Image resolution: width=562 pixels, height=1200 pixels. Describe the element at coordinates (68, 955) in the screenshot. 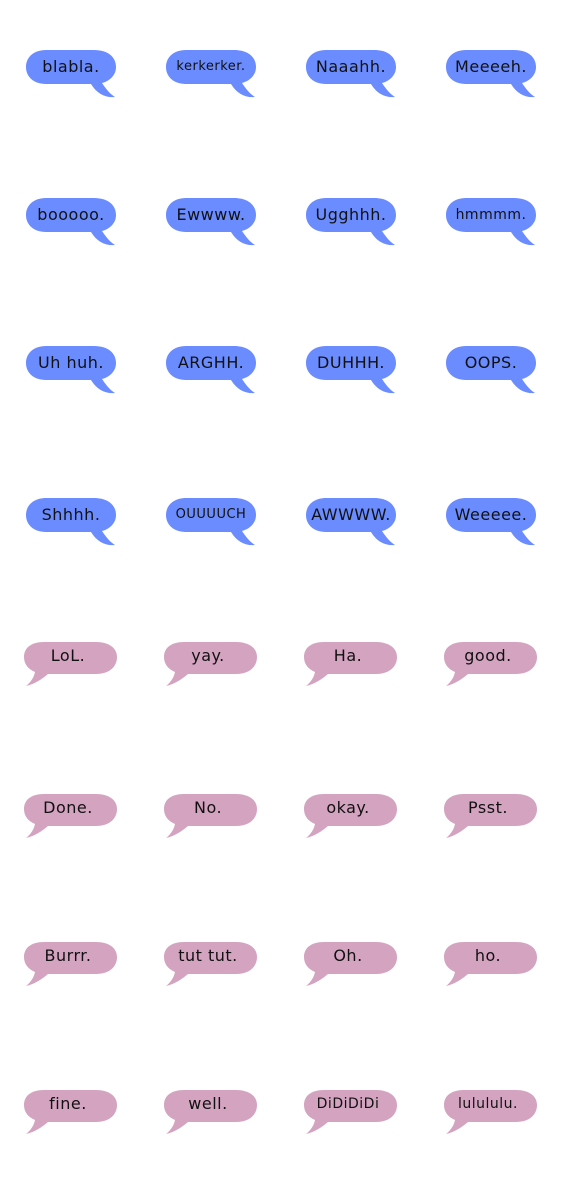

I see `sticker-label: Burrr.` at that location.